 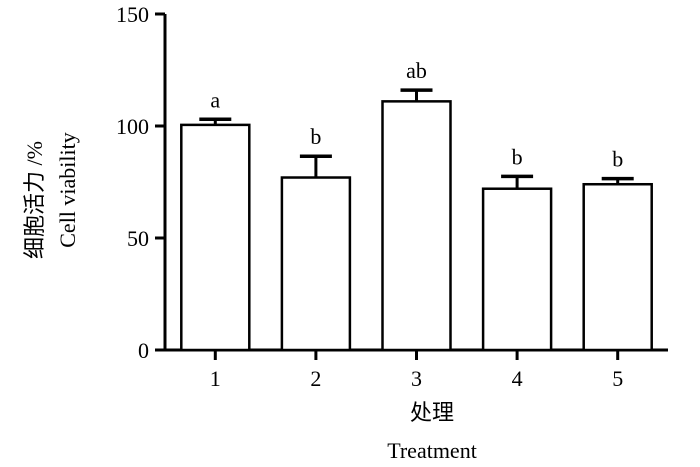 I want to click on y-tick-label: 150, so click(x=132, y=14).